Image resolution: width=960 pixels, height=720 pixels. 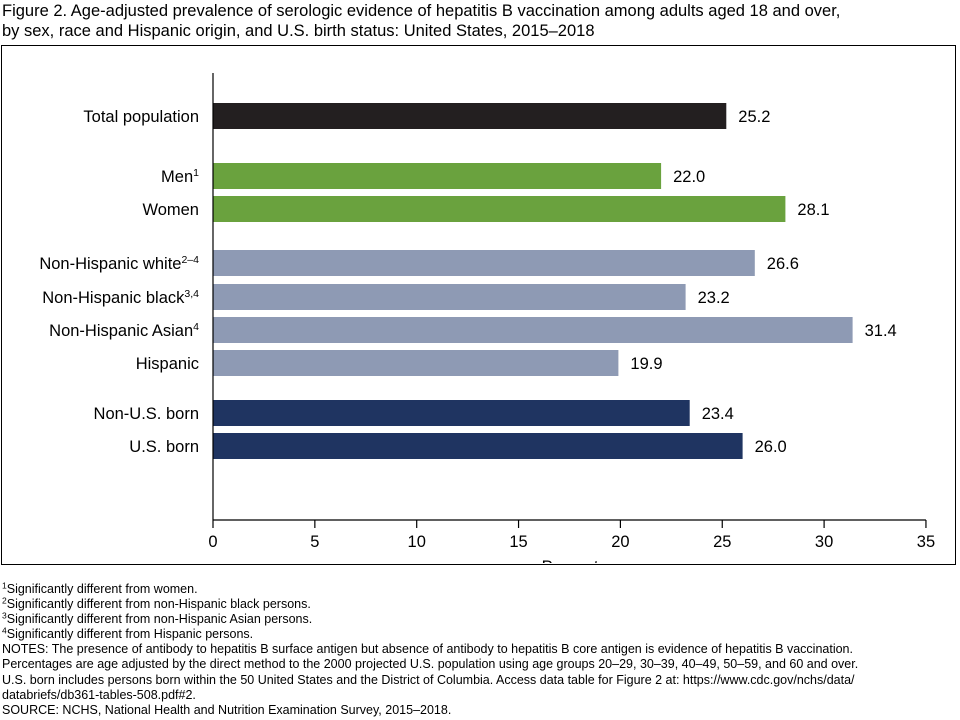 What do you see at coordinates (570, 560) in the screenshot?
I see `x-axis-title: Percent` at bounding box center [570, 560].